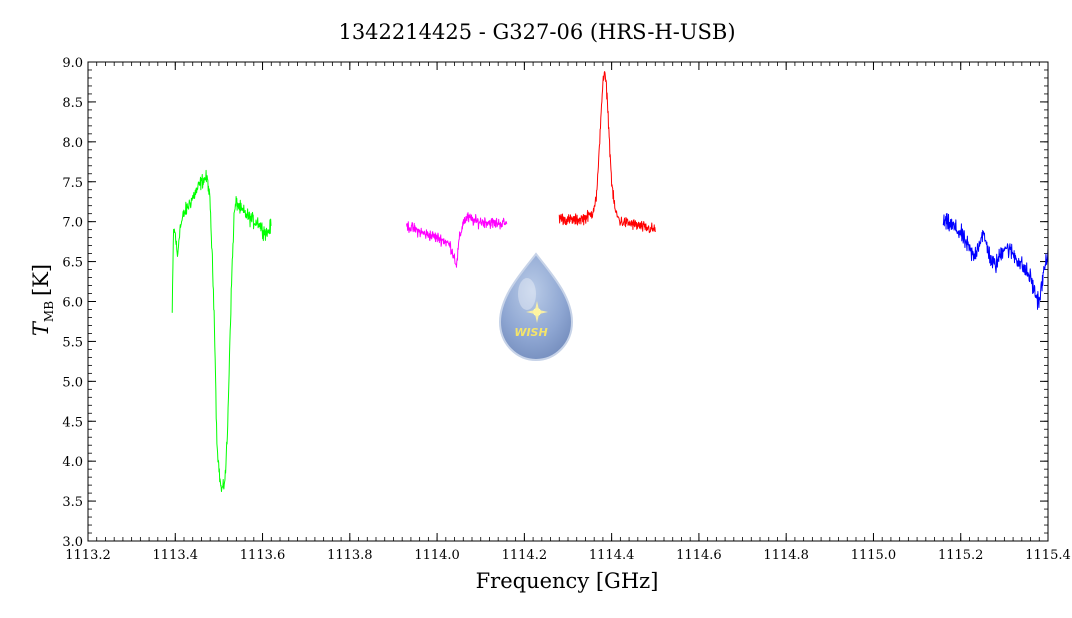 This screenshot has height=618, width=1072. I want to click on y-axis-label: TMB [K], so click(42, 300).